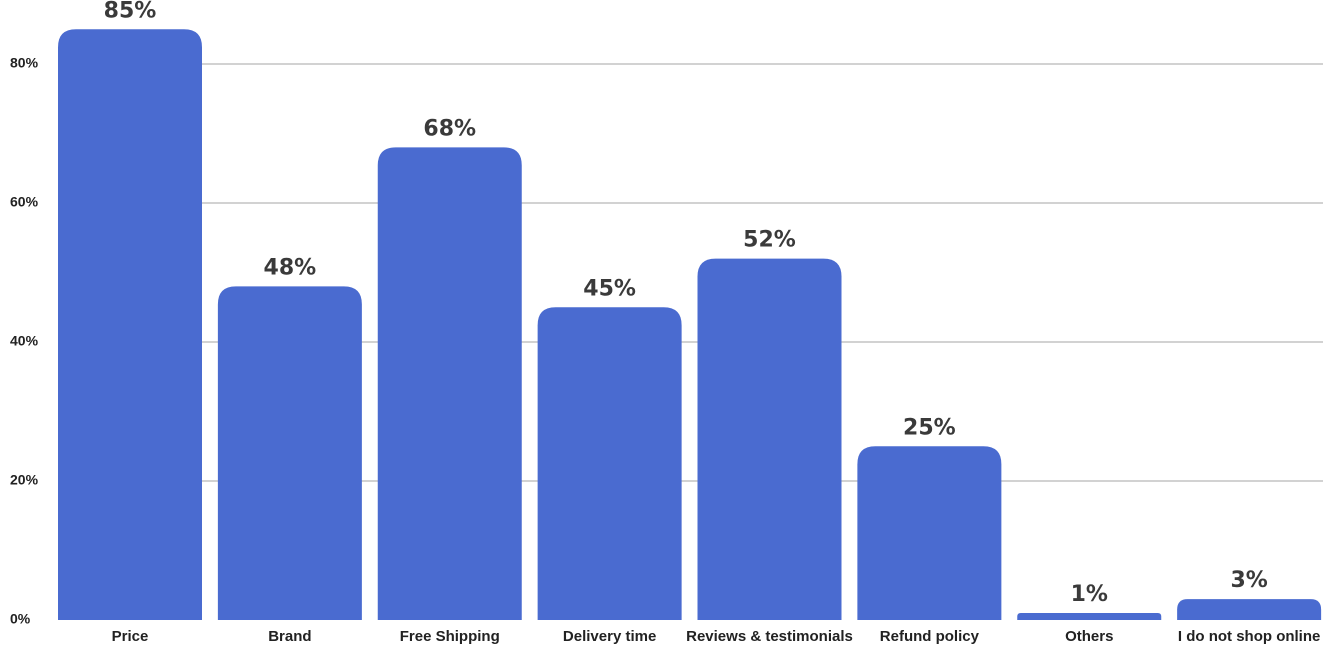 Image resolution: width=1338 pixels, height=646 pixels. Describe the element at coordinates (609, 636) in the screenshot. I see `x-tick-label: Delivery time` at that location.